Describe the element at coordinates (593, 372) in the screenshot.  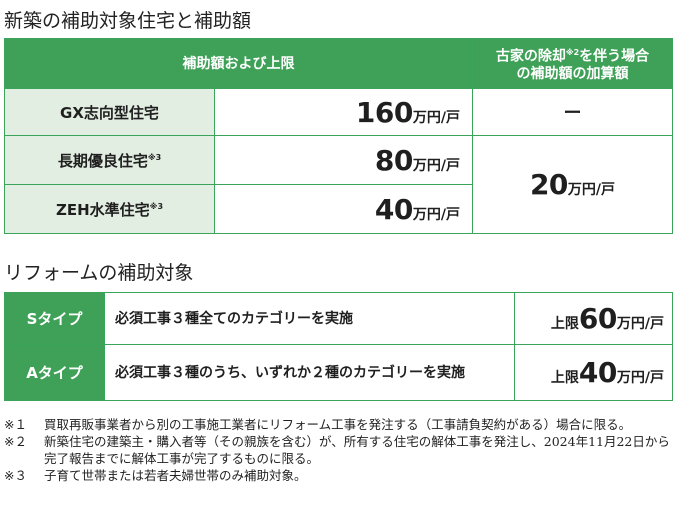
I see `limit-a: 上限40万円/戸` at that location.